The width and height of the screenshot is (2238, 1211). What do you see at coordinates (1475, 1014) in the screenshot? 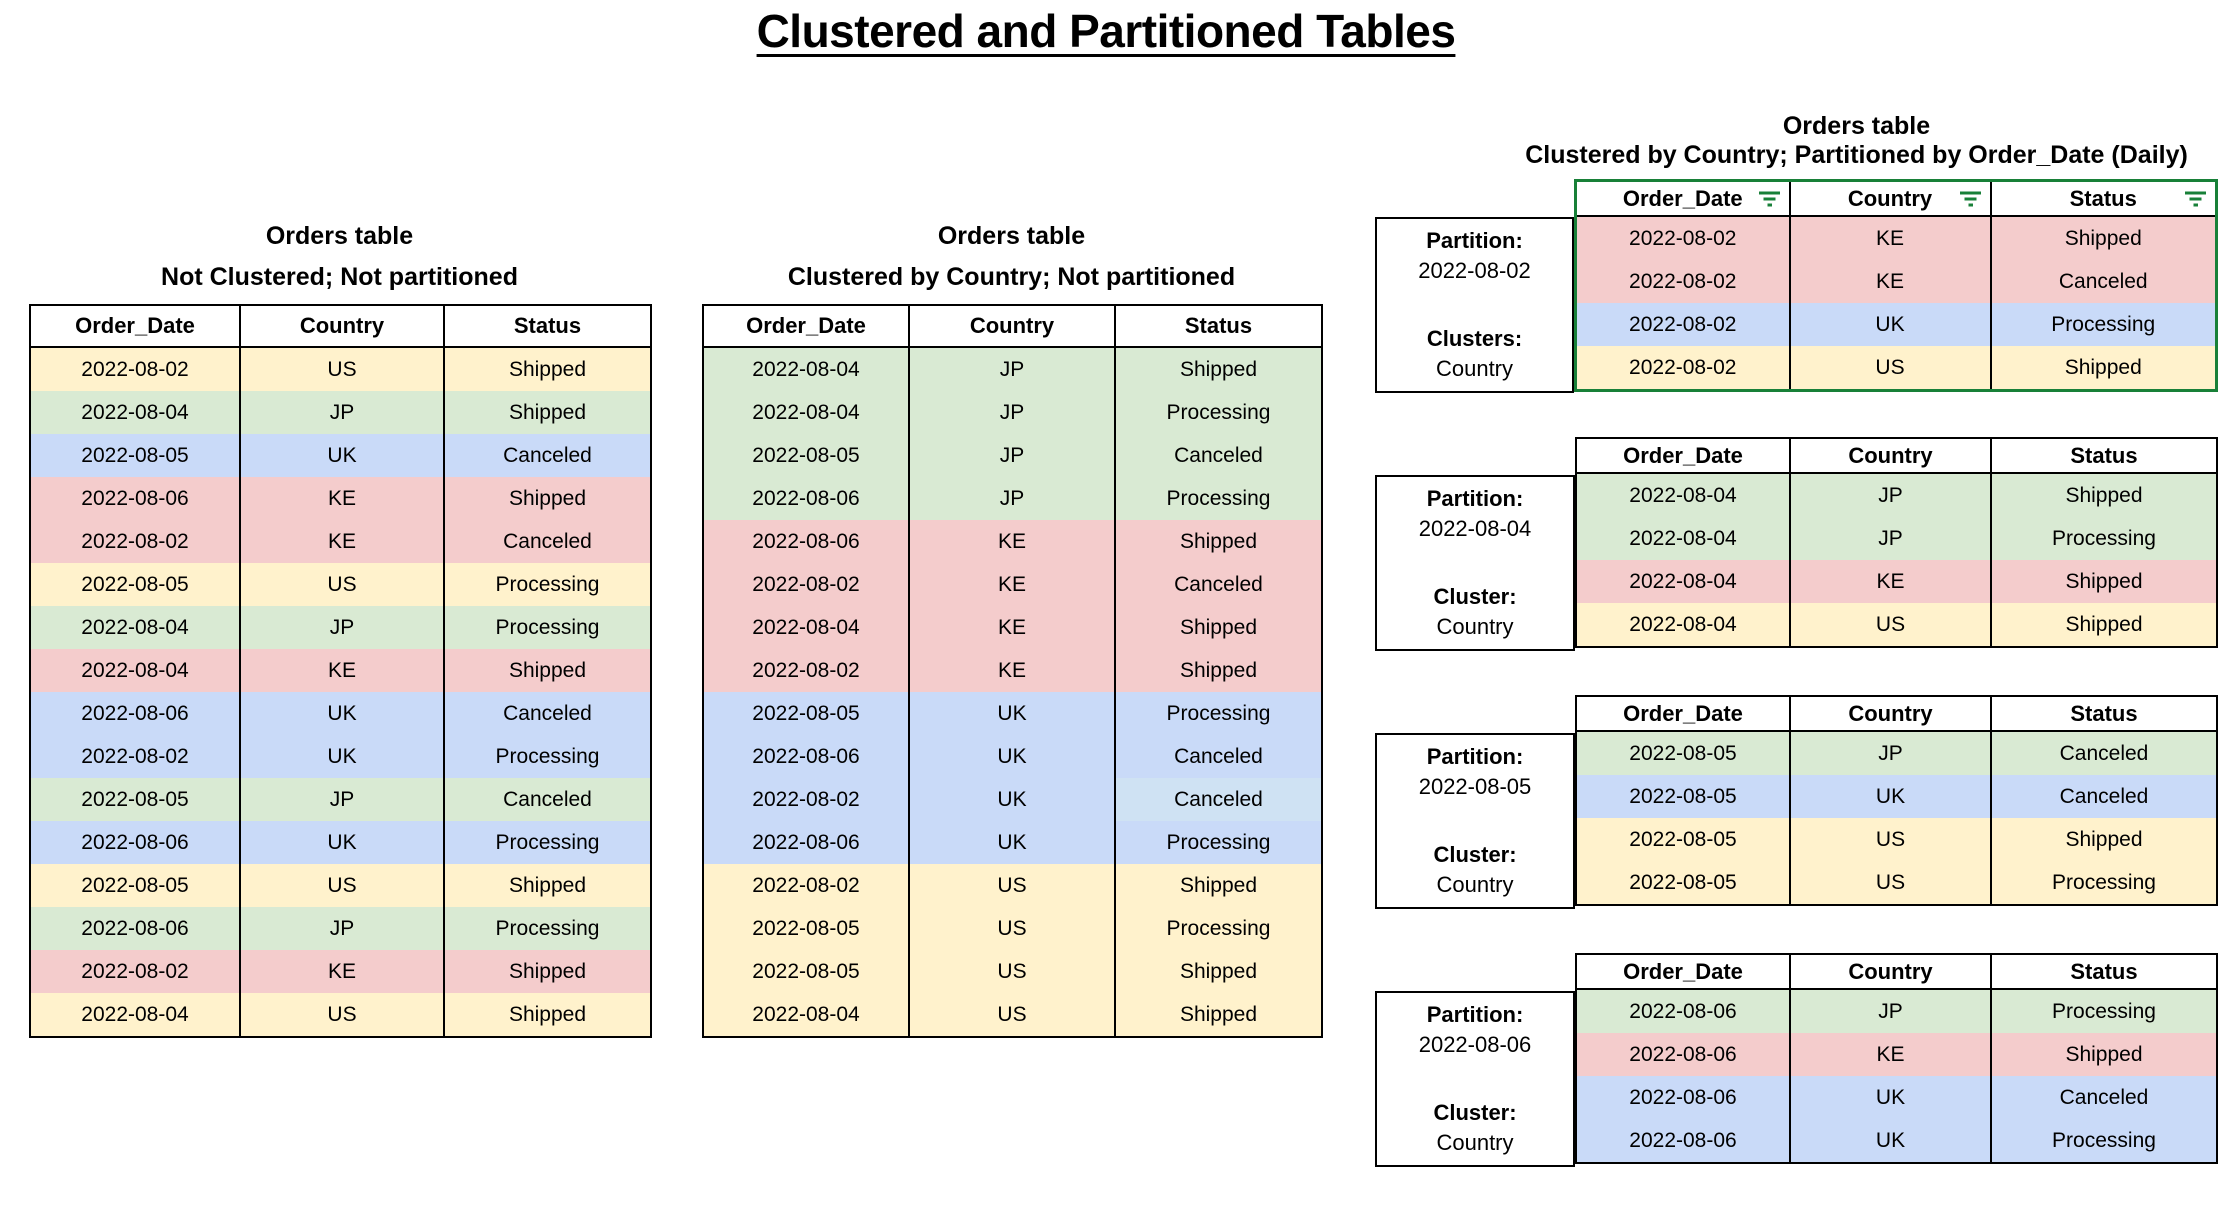
I see `partition-label: Partition:` at bounding box center [1475, 1014].